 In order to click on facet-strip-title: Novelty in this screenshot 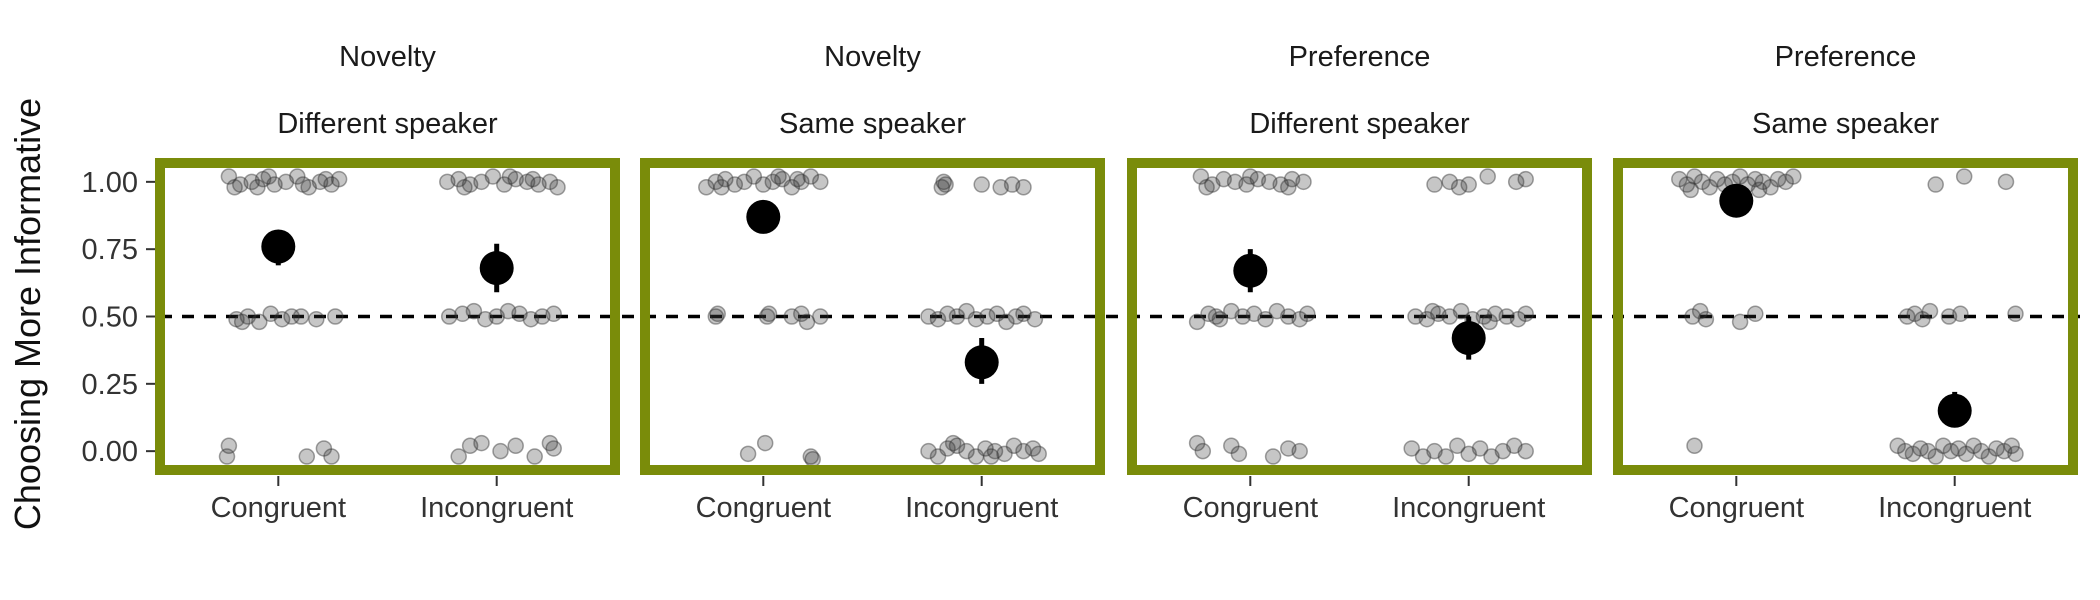, I will do `click(387, 57)`.